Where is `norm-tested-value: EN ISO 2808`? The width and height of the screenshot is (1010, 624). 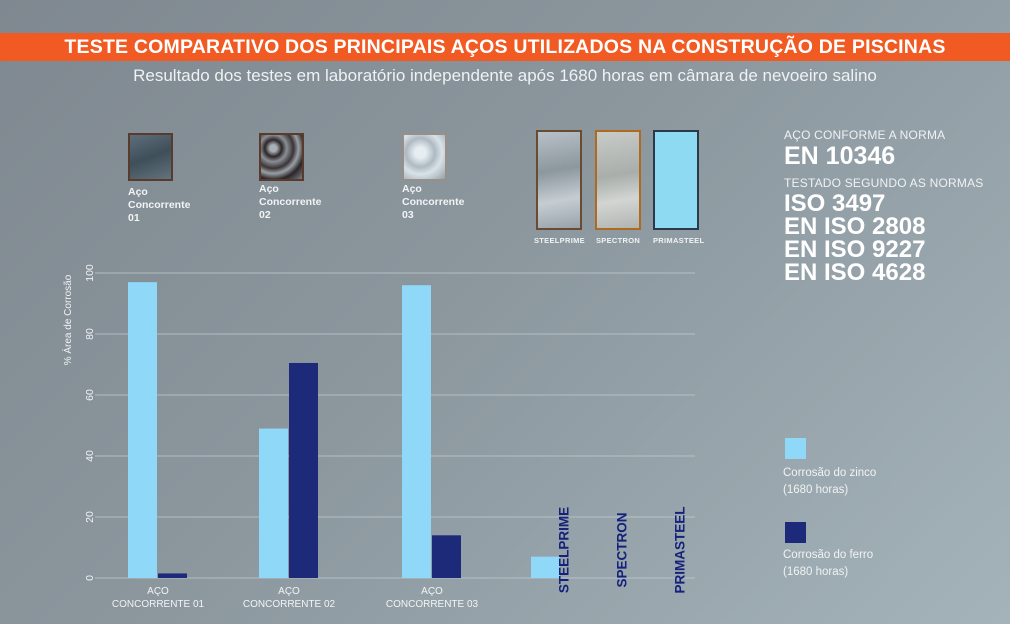
norm-tested-value: EN ISO 2808 is located at coordinates (855, 226).